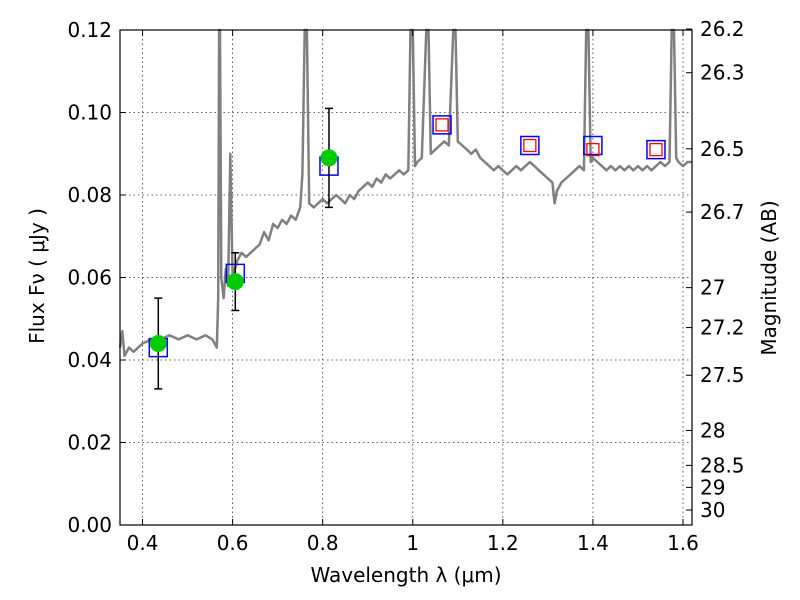 The height and width of the screenshot is (600, 800). What do you see at coordinates (712, 431) in the screenshot?
I see `y-right-tick-label: 28` at bounding box center [712, 431].